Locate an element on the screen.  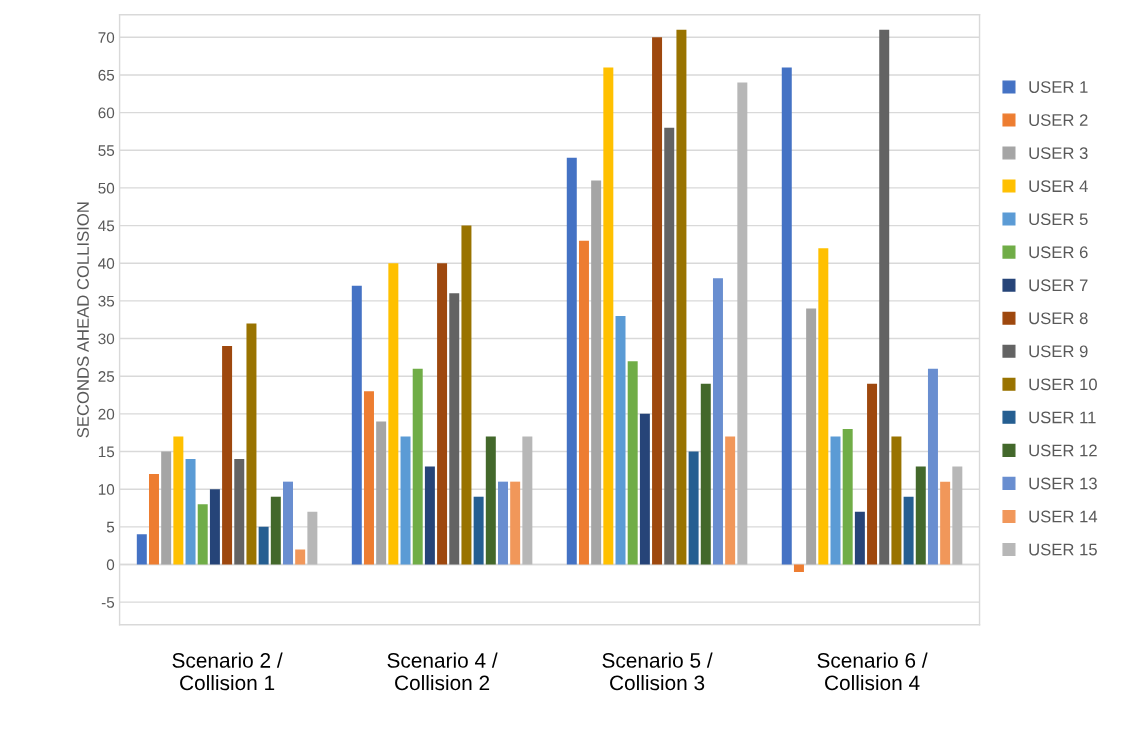
legend-label: USER 1 is located at coordinates (1058, 87).